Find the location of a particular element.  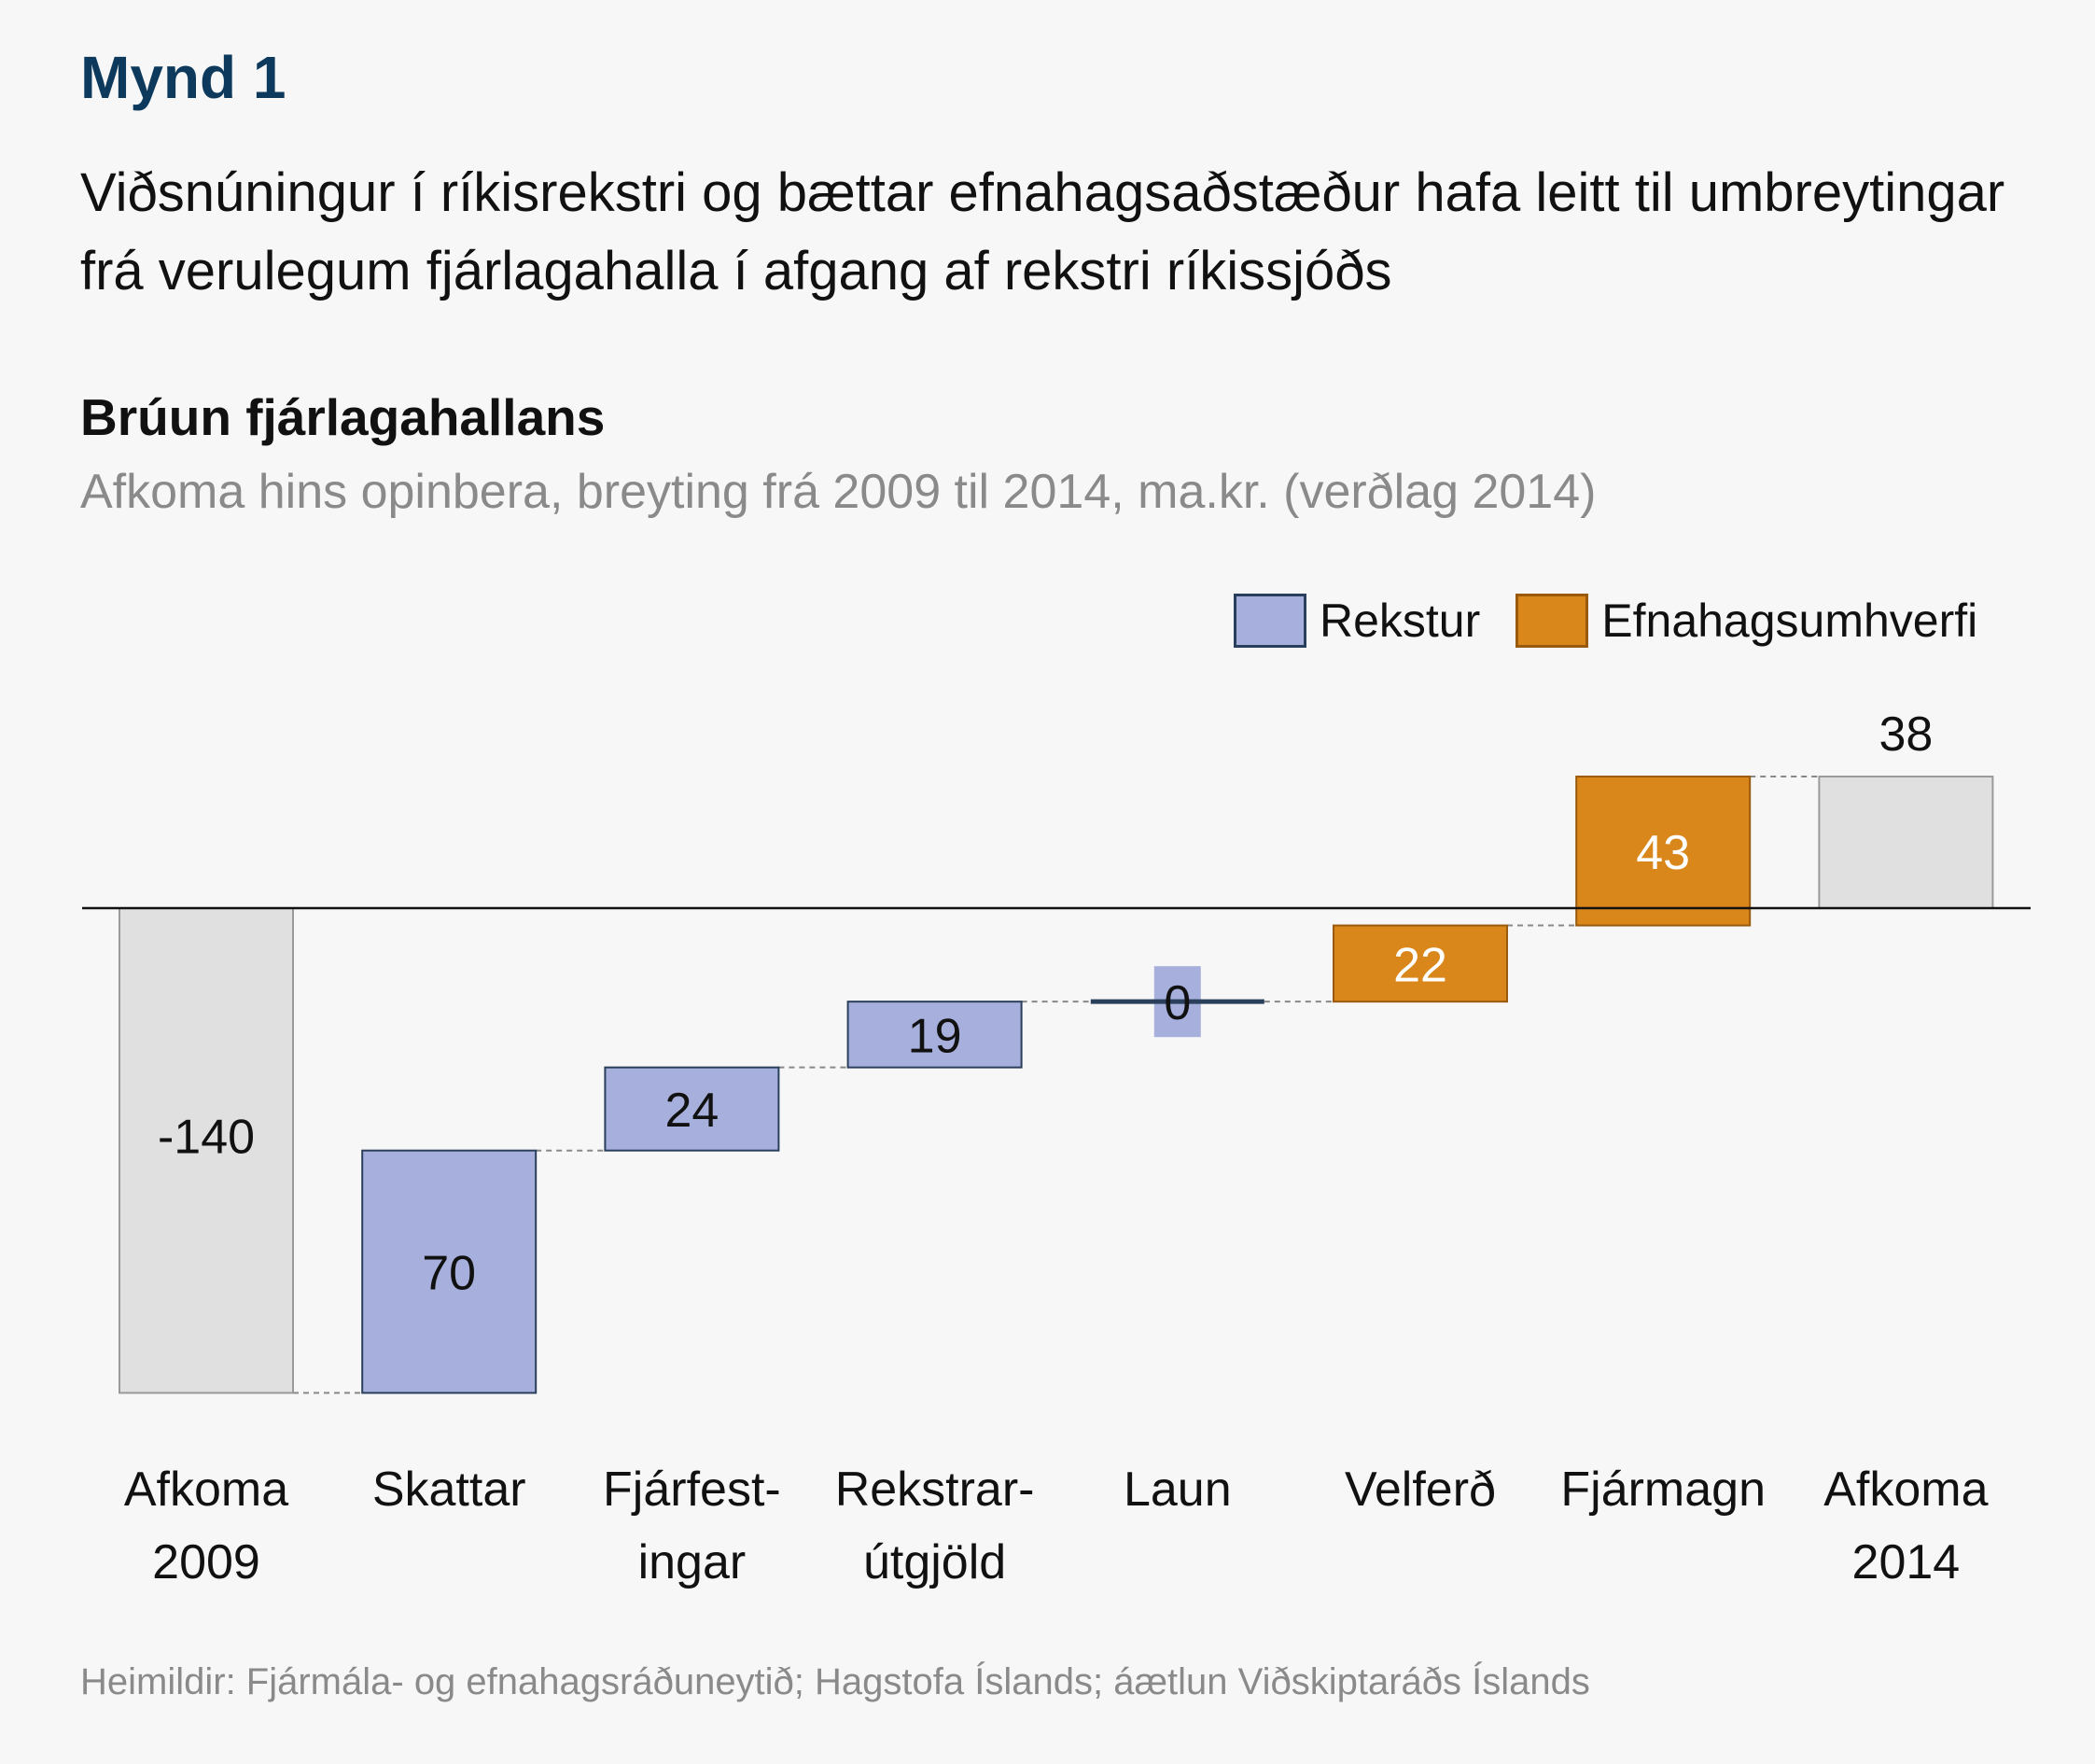

category-label: Fjármagn is located at coordinates (1663, 1490).